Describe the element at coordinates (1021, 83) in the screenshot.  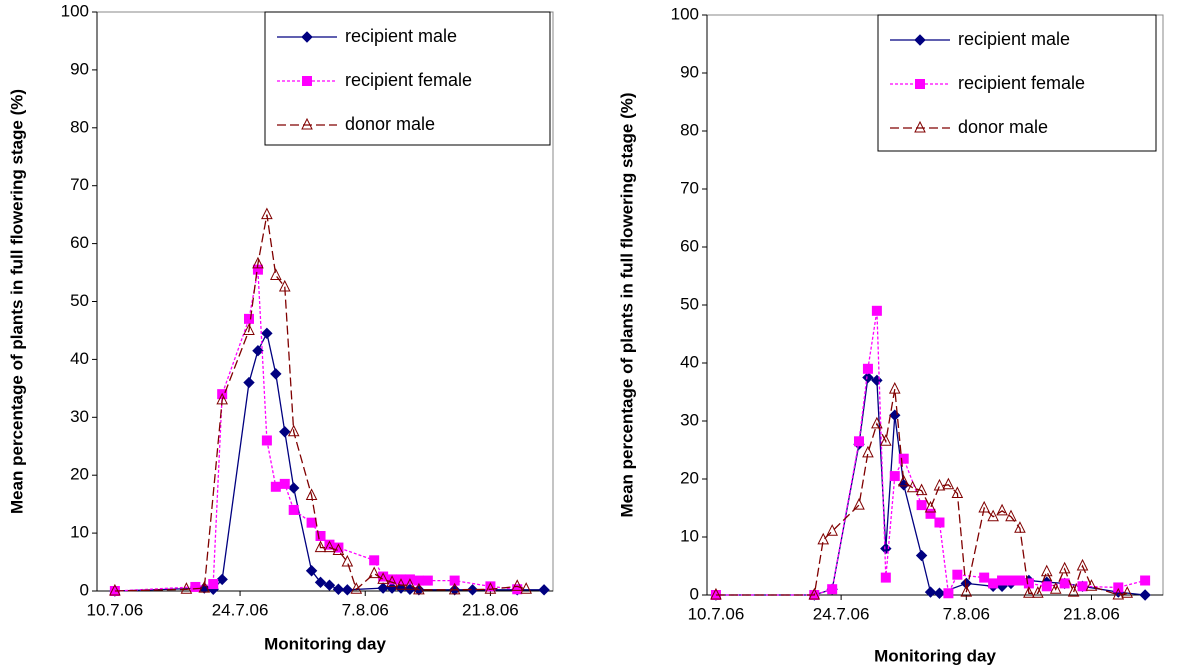
I see `legend-label: recipient female` at that location.